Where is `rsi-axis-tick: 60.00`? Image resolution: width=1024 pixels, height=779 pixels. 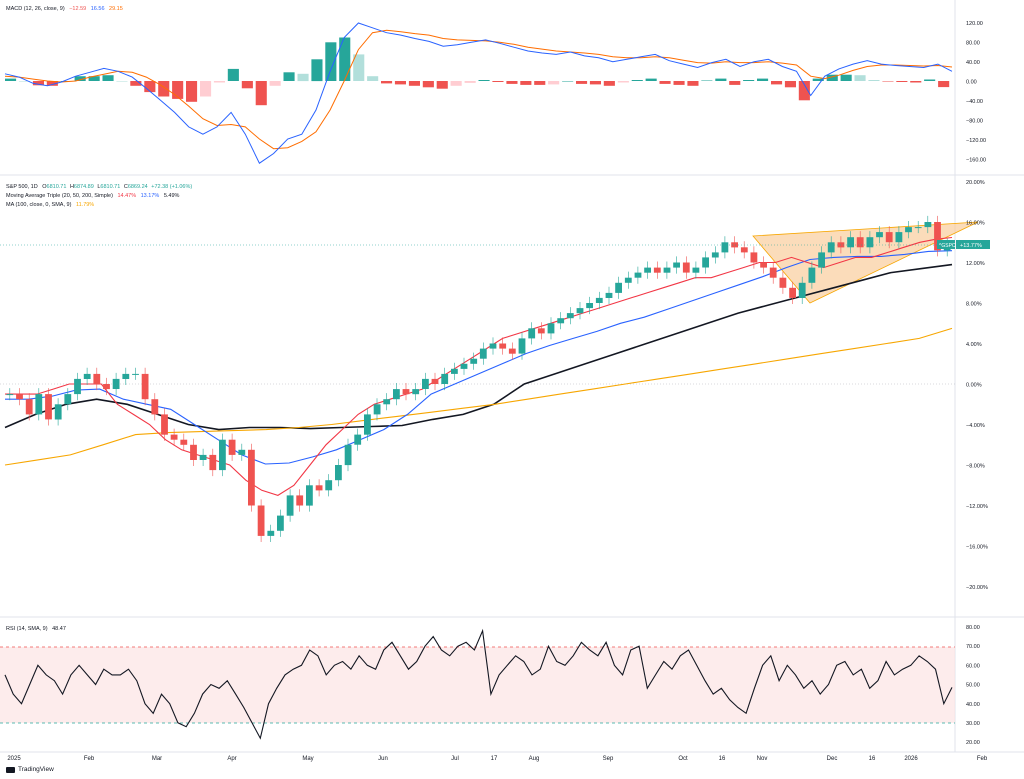
rsi-axis-tick: 60.00 is located at coordinates (973, 666).